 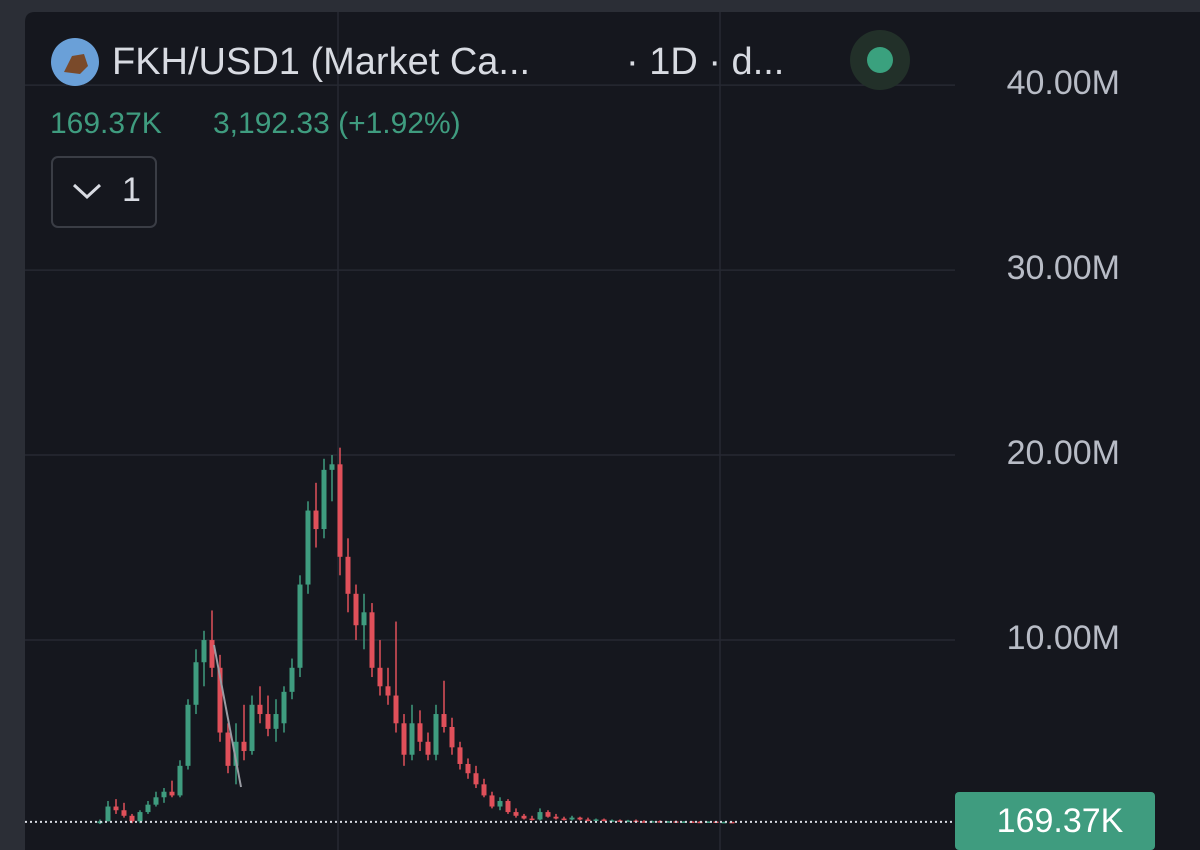 I want to click on chevron-icon, so click(x=87, y=191).